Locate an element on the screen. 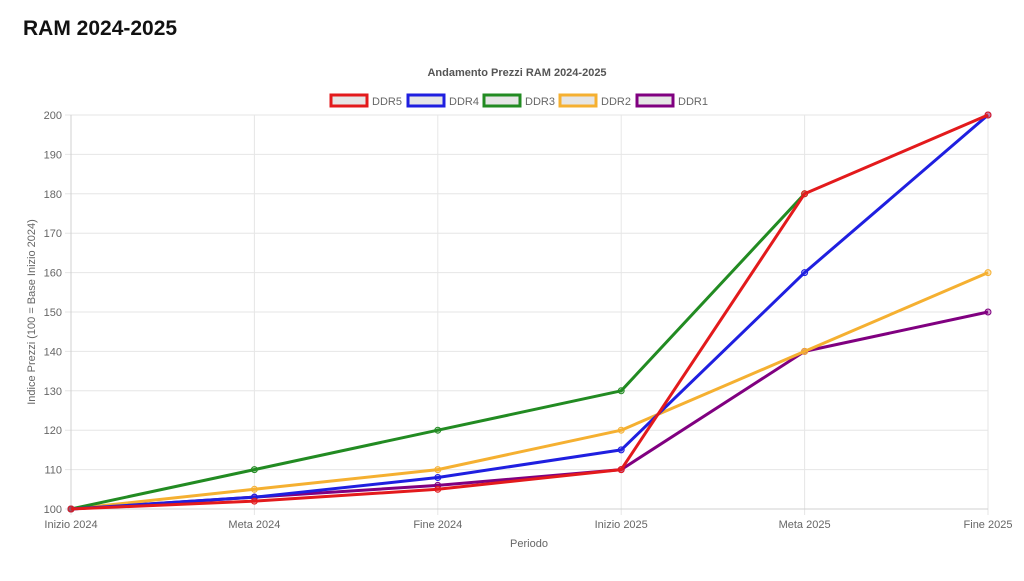 The height and width of the screenshot is (581, 1024). y-tick-label: 140 is located at coordinates (53, 352).